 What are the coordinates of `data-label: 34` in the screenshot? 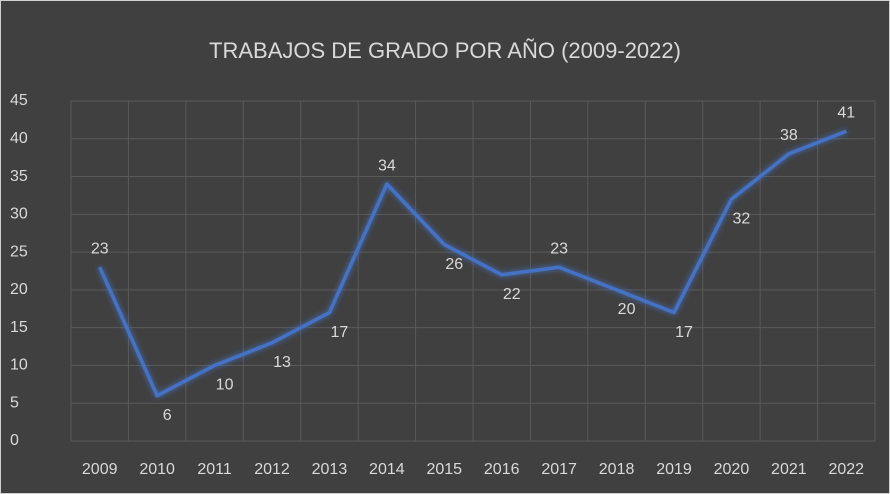 It's located at (387, 165).